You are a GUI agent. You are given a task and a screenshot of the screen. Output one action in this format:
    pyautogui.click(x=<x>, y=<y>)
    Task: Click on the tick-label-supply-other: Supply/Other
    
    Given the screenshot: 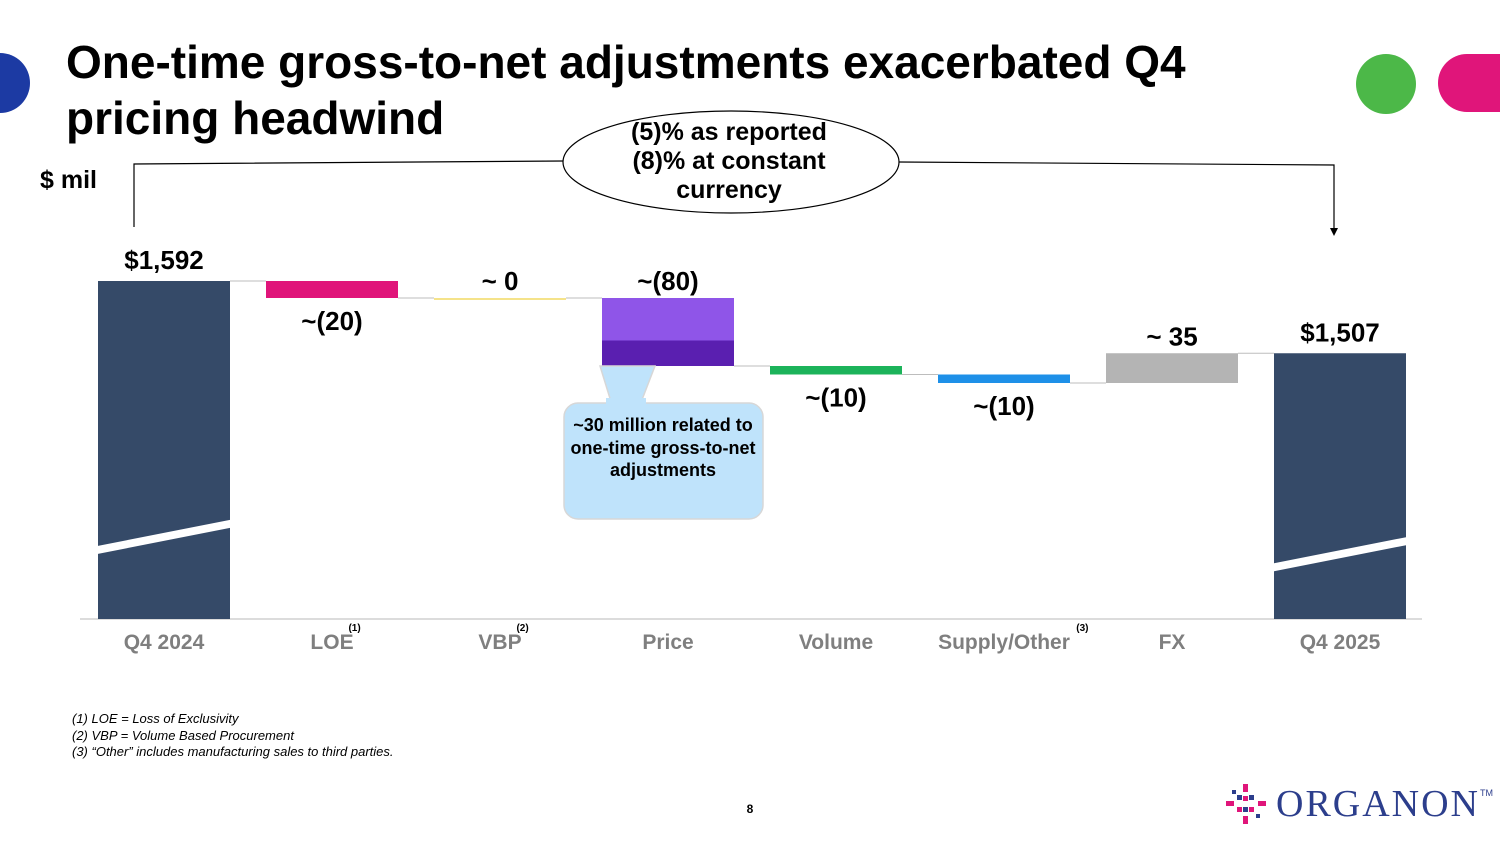 What is the action you would take?
    pyautogui.click(x=1004, y=642)
    